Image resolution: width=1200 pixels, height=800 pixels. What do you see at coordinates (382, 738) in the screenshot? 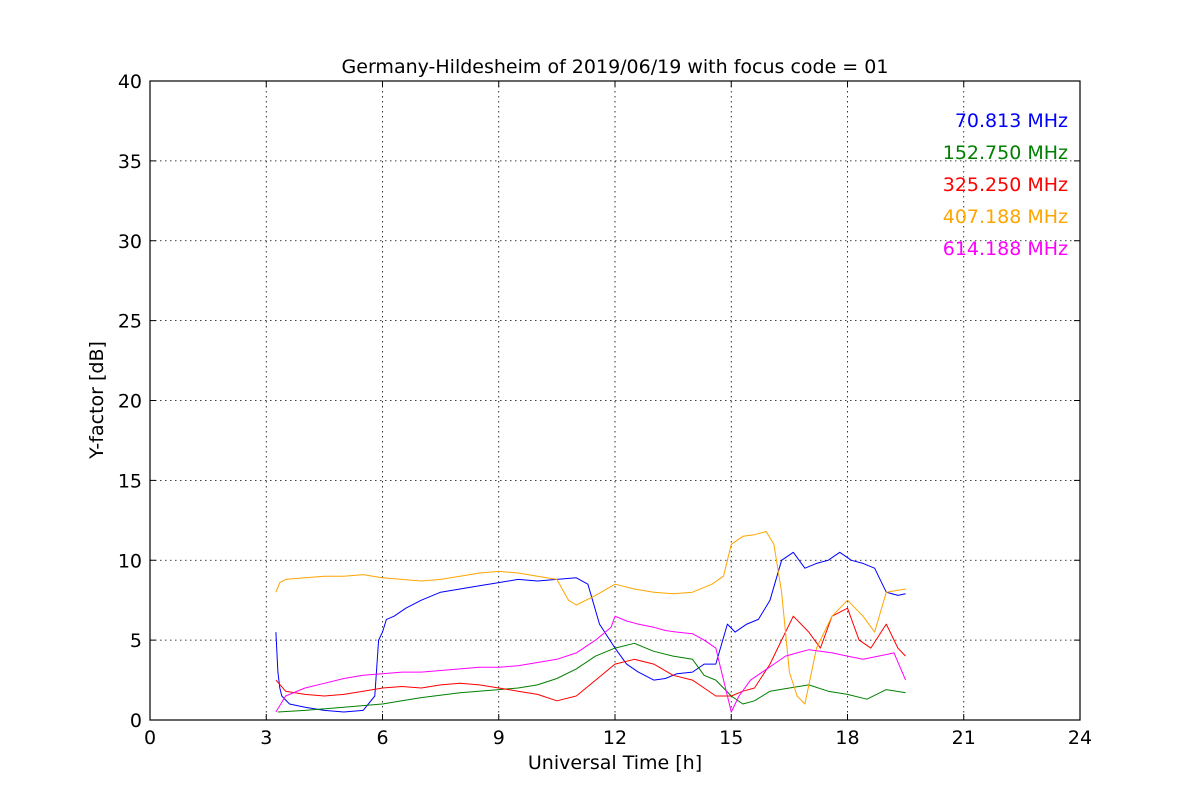
I see `x-tick-label: 6` at bounding box center [382, 738].